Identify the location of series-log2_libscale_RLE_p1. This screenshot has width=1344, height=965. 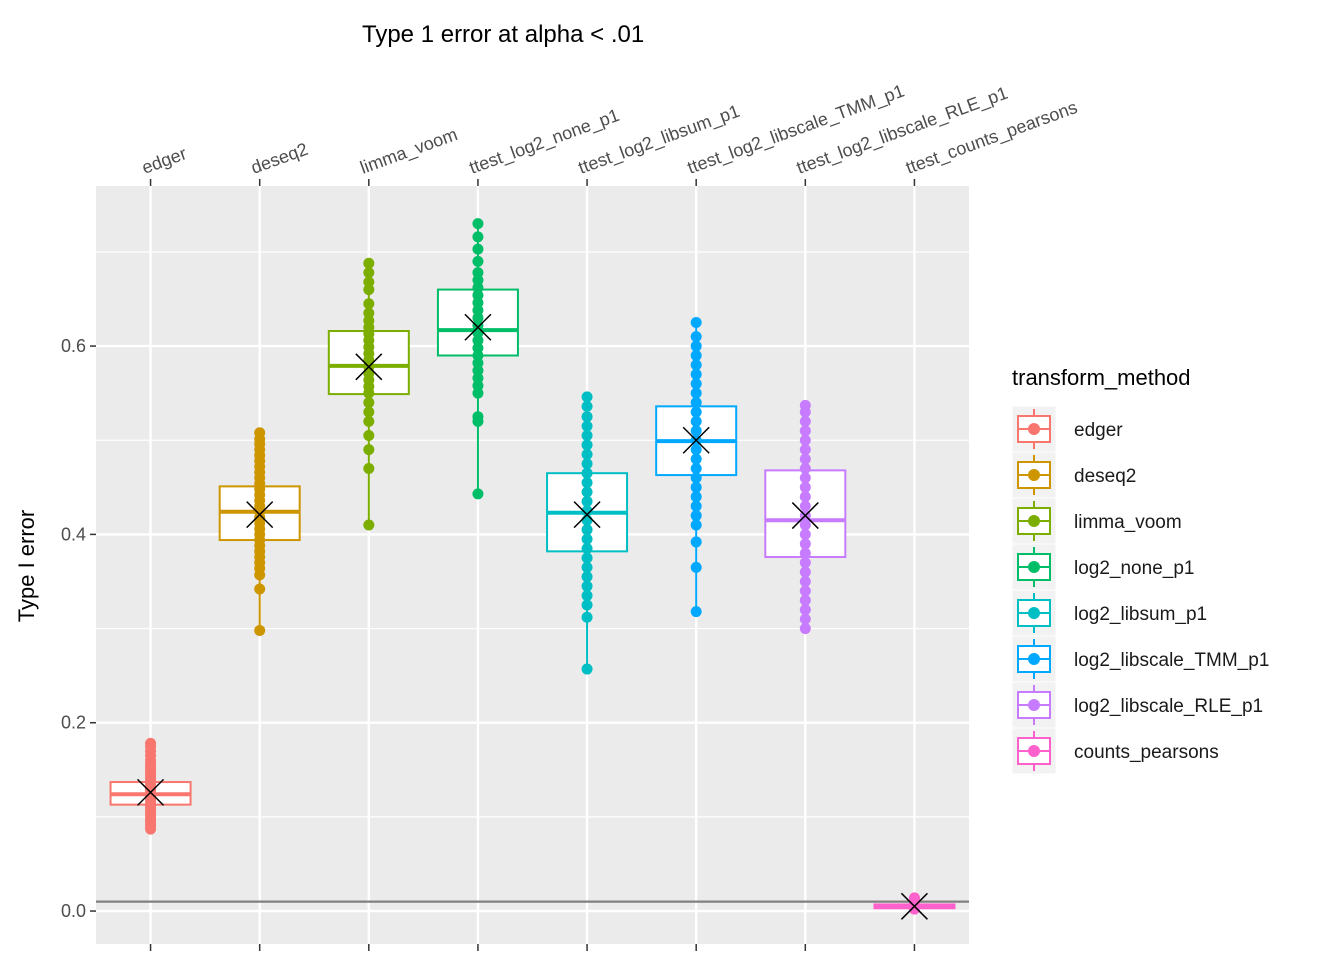
(805, 517).